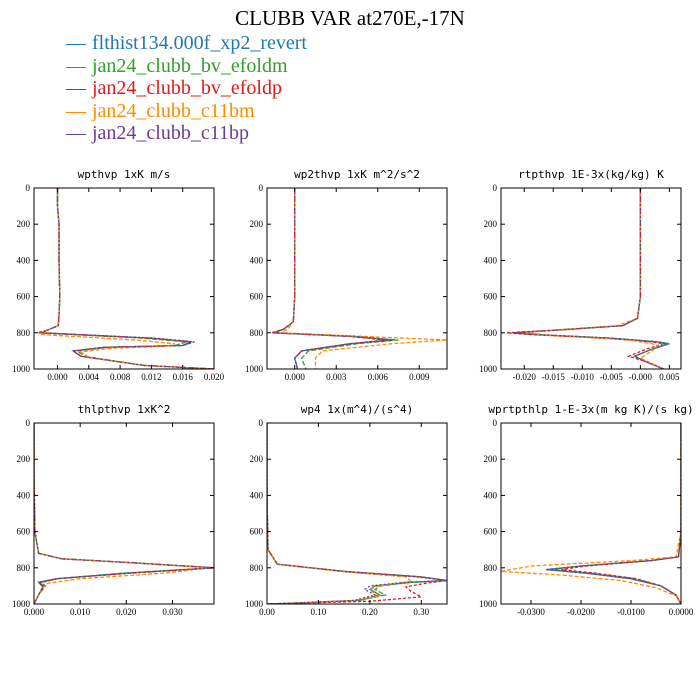 Image resolution: width=700 pixels, height=700 pixels. Describe the element at coordinates (419, 377) in the screenshot. I see `x-tick-label: 0.009` at that location.